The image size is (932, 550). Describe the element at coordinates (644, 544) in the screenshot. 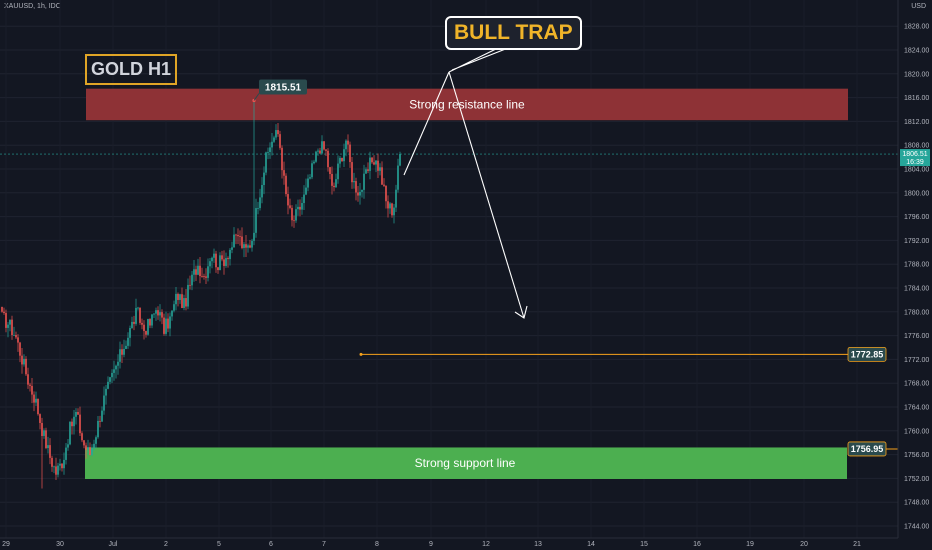

I see `time-tick-label: 15` at that location.